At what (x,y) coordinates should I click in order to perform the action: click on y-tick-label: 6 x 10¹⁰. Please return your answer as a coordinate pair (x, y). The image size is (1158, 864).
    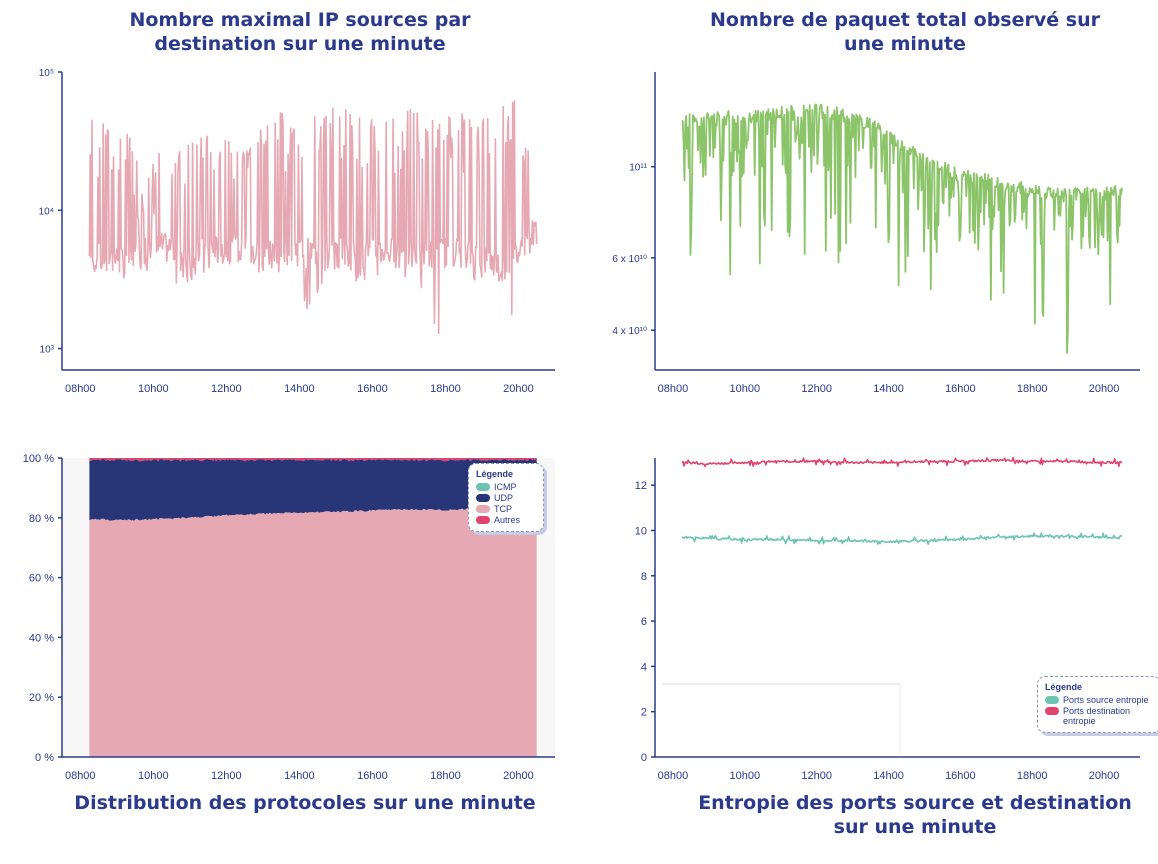
    Looking at the image, I should click on (629, 259).